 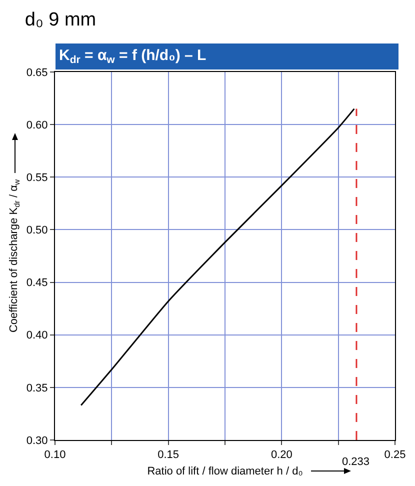 I want to click on x-tick-label: 0.15, so click(x=169, y=455).